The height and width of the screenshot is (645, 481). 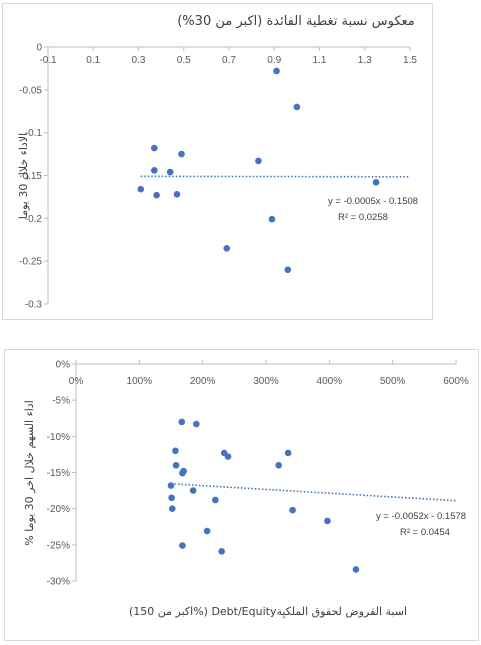 I want to click on chart1-y-tick-label: -0.25, so click(x=30, y=262).